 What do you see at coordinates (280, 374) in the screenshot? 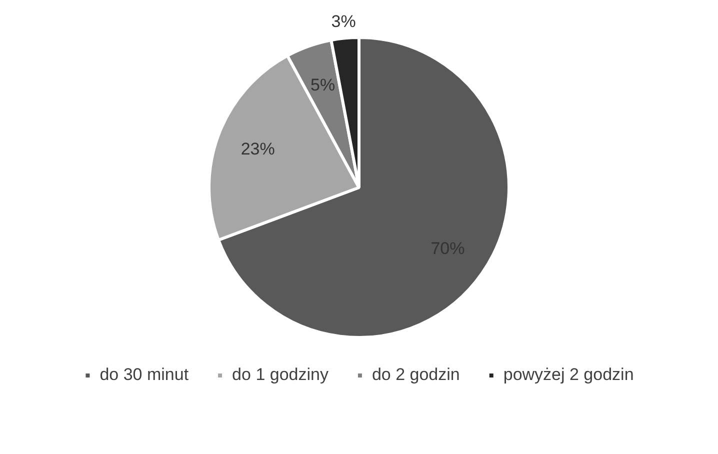
I see `legend-label: do 1 godziny` at bounding box center [280, 374].